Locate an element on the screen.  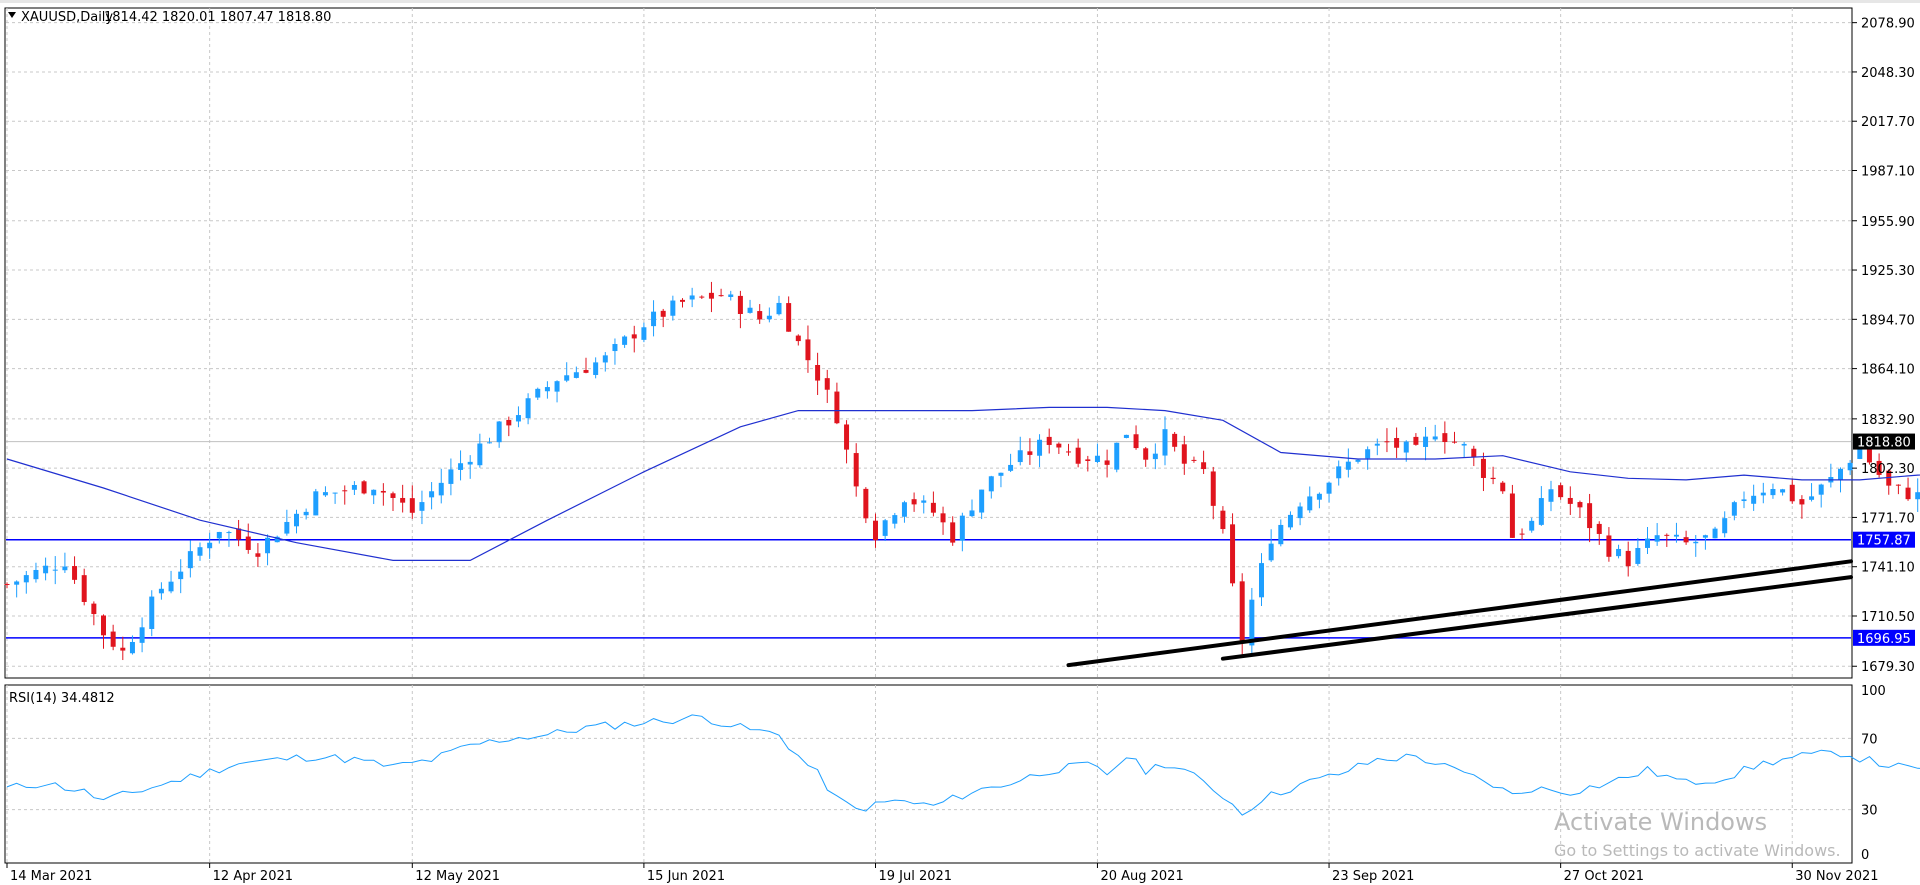
last-price-box is located at coordinates (1884, 441).